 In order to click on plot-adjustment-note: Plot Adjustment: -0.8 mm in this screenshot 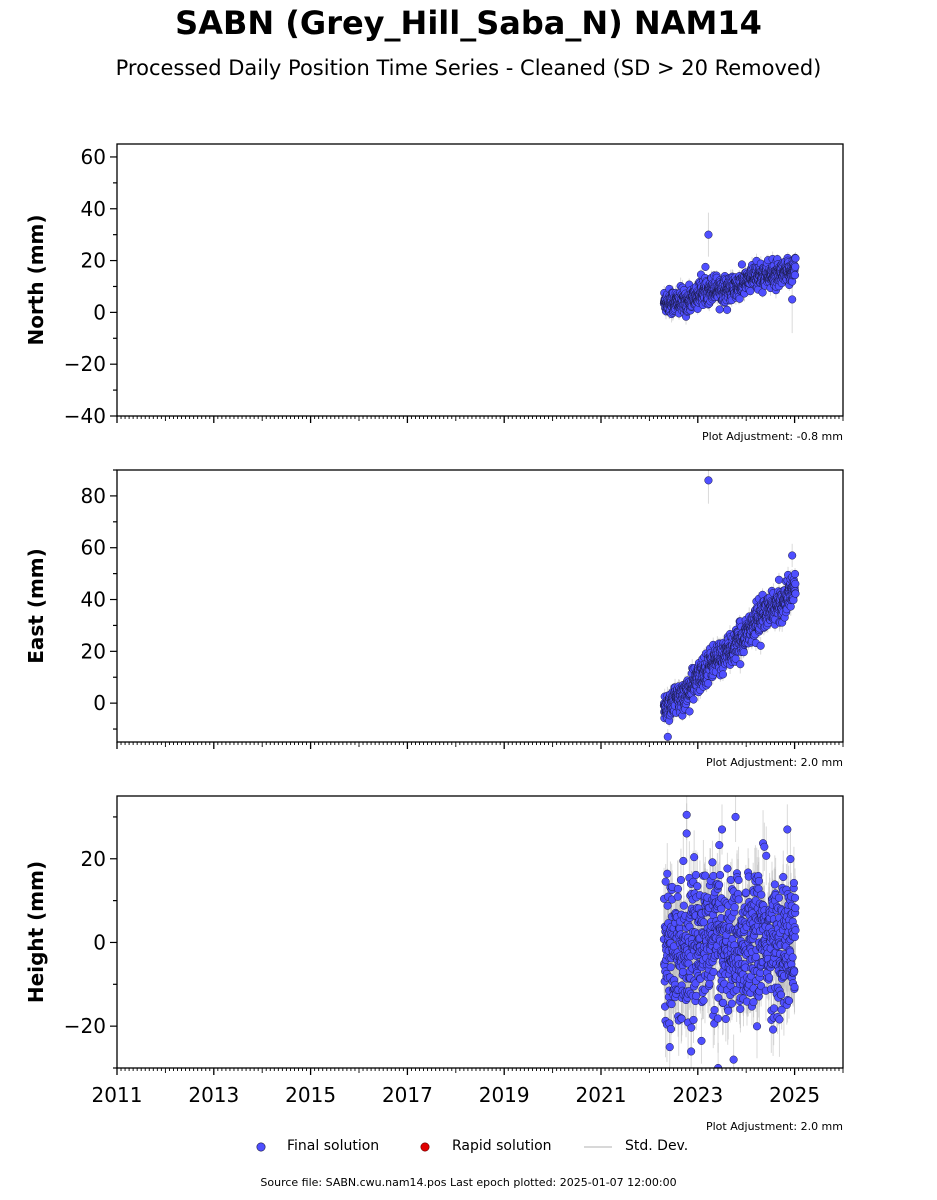, I will do `click(772, 436)`.